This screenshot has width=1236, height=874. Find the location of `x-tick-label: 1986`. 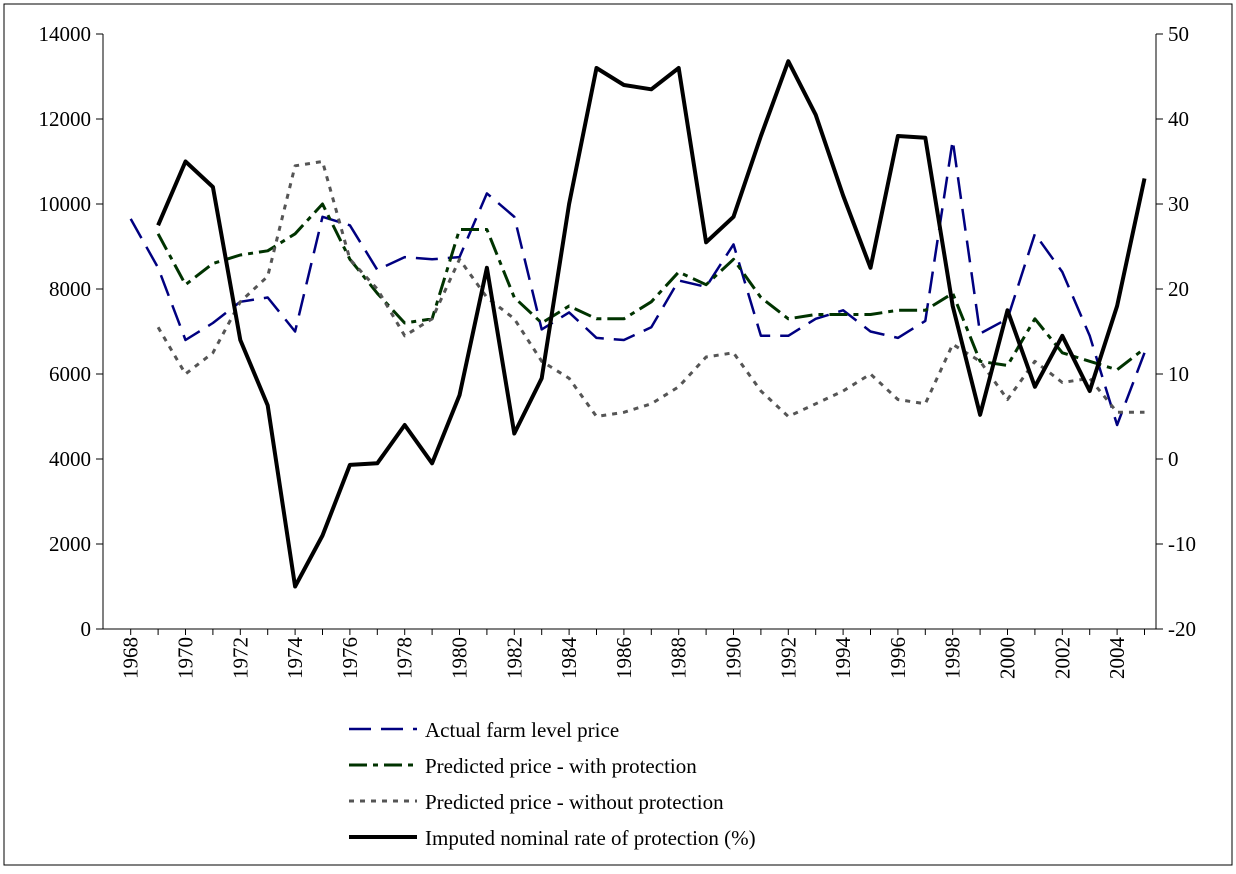

x-tick-label: 1986 is located at coordinates (624, 658).